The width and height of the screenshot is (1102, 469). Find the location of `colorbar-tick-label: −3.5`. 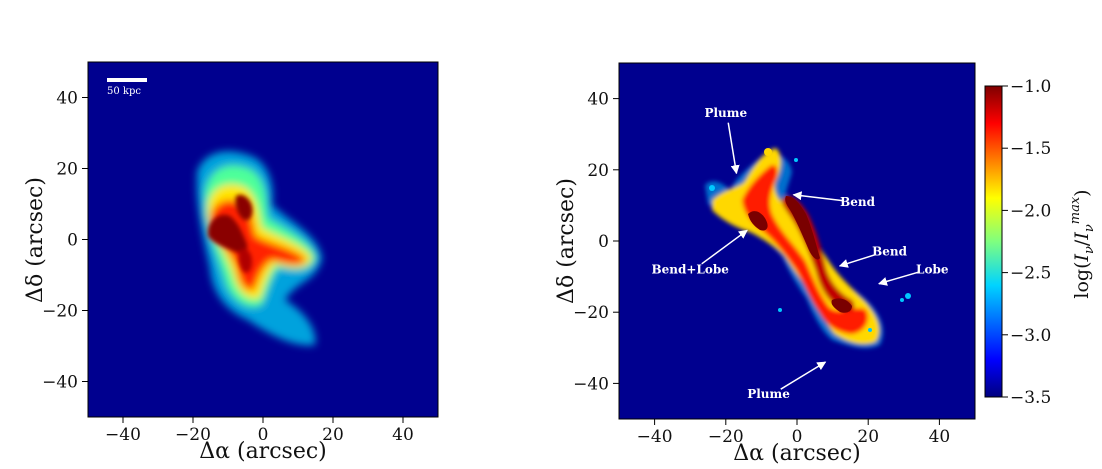

colorbar-tick-label: −3.5 is located at coordinates (1030, 398).